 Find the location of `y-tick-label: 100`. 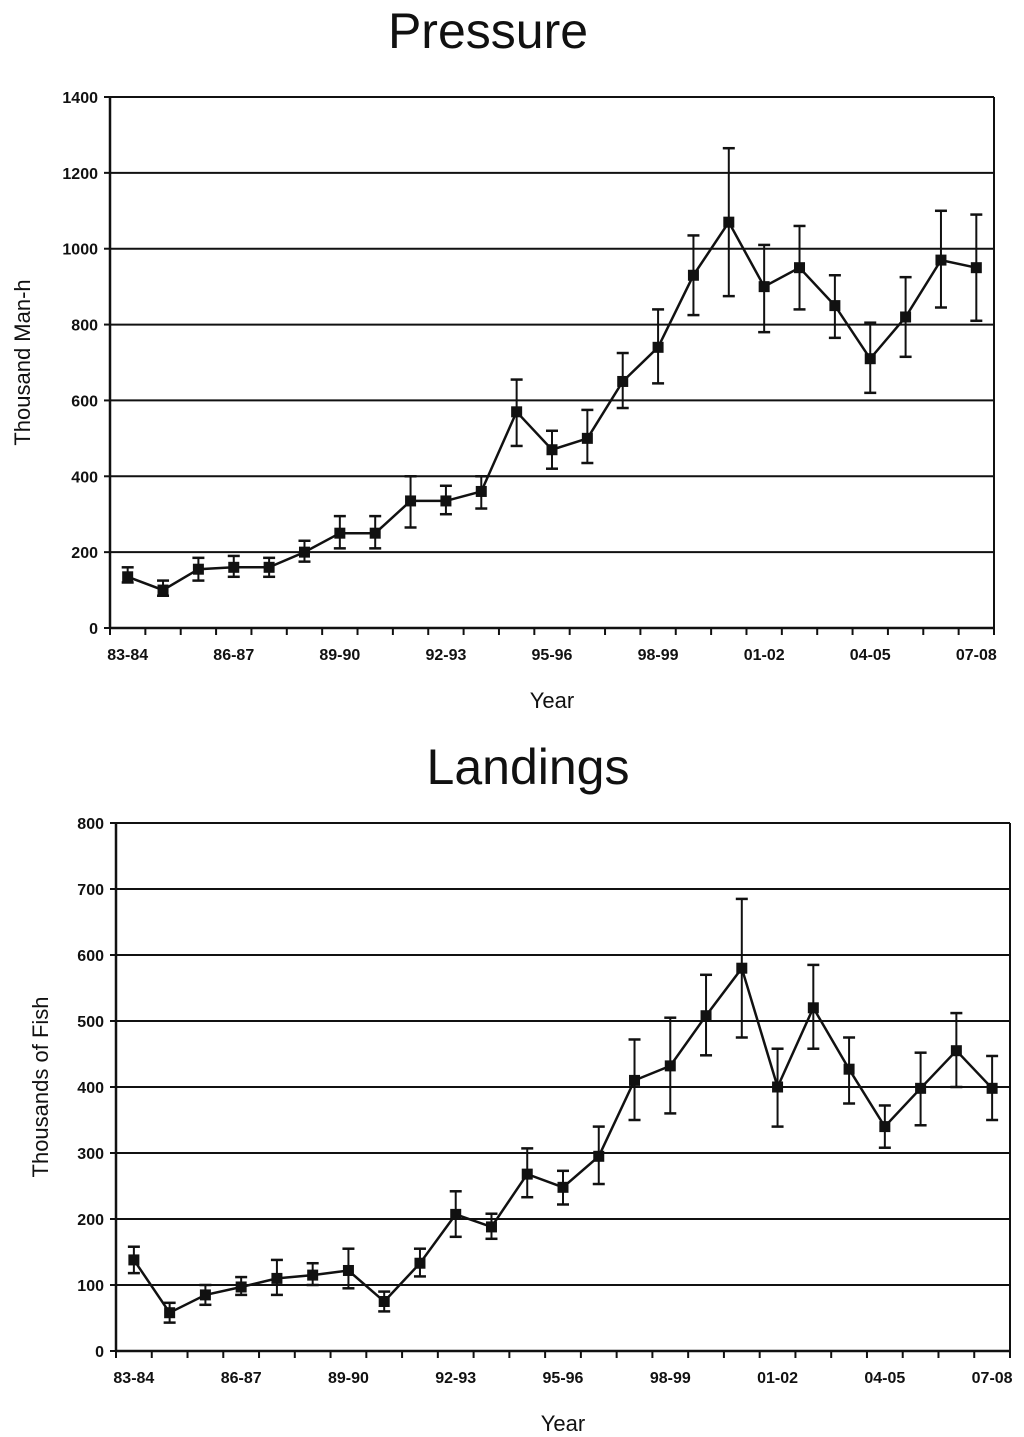

y-tick-label: 100 is located at coordinates (90, 1286).